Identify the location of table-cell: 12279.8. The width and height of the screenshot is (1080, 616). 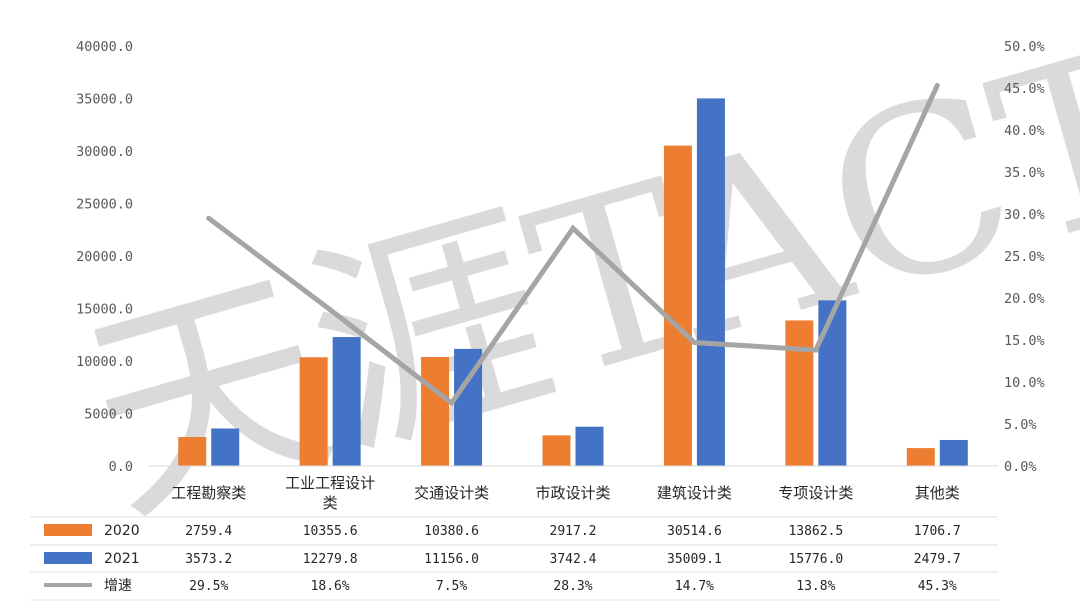
(330, 559).